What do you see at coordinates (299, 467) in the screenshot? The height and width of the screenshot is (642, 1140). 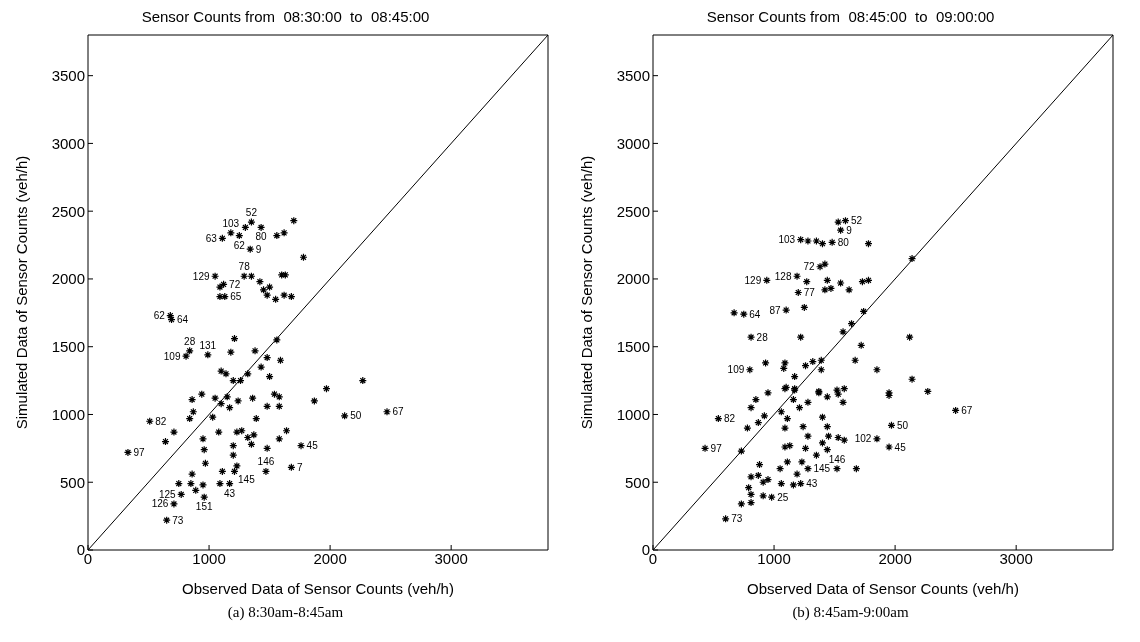 I see `annotation: 7` at bounding box center [299, 467].